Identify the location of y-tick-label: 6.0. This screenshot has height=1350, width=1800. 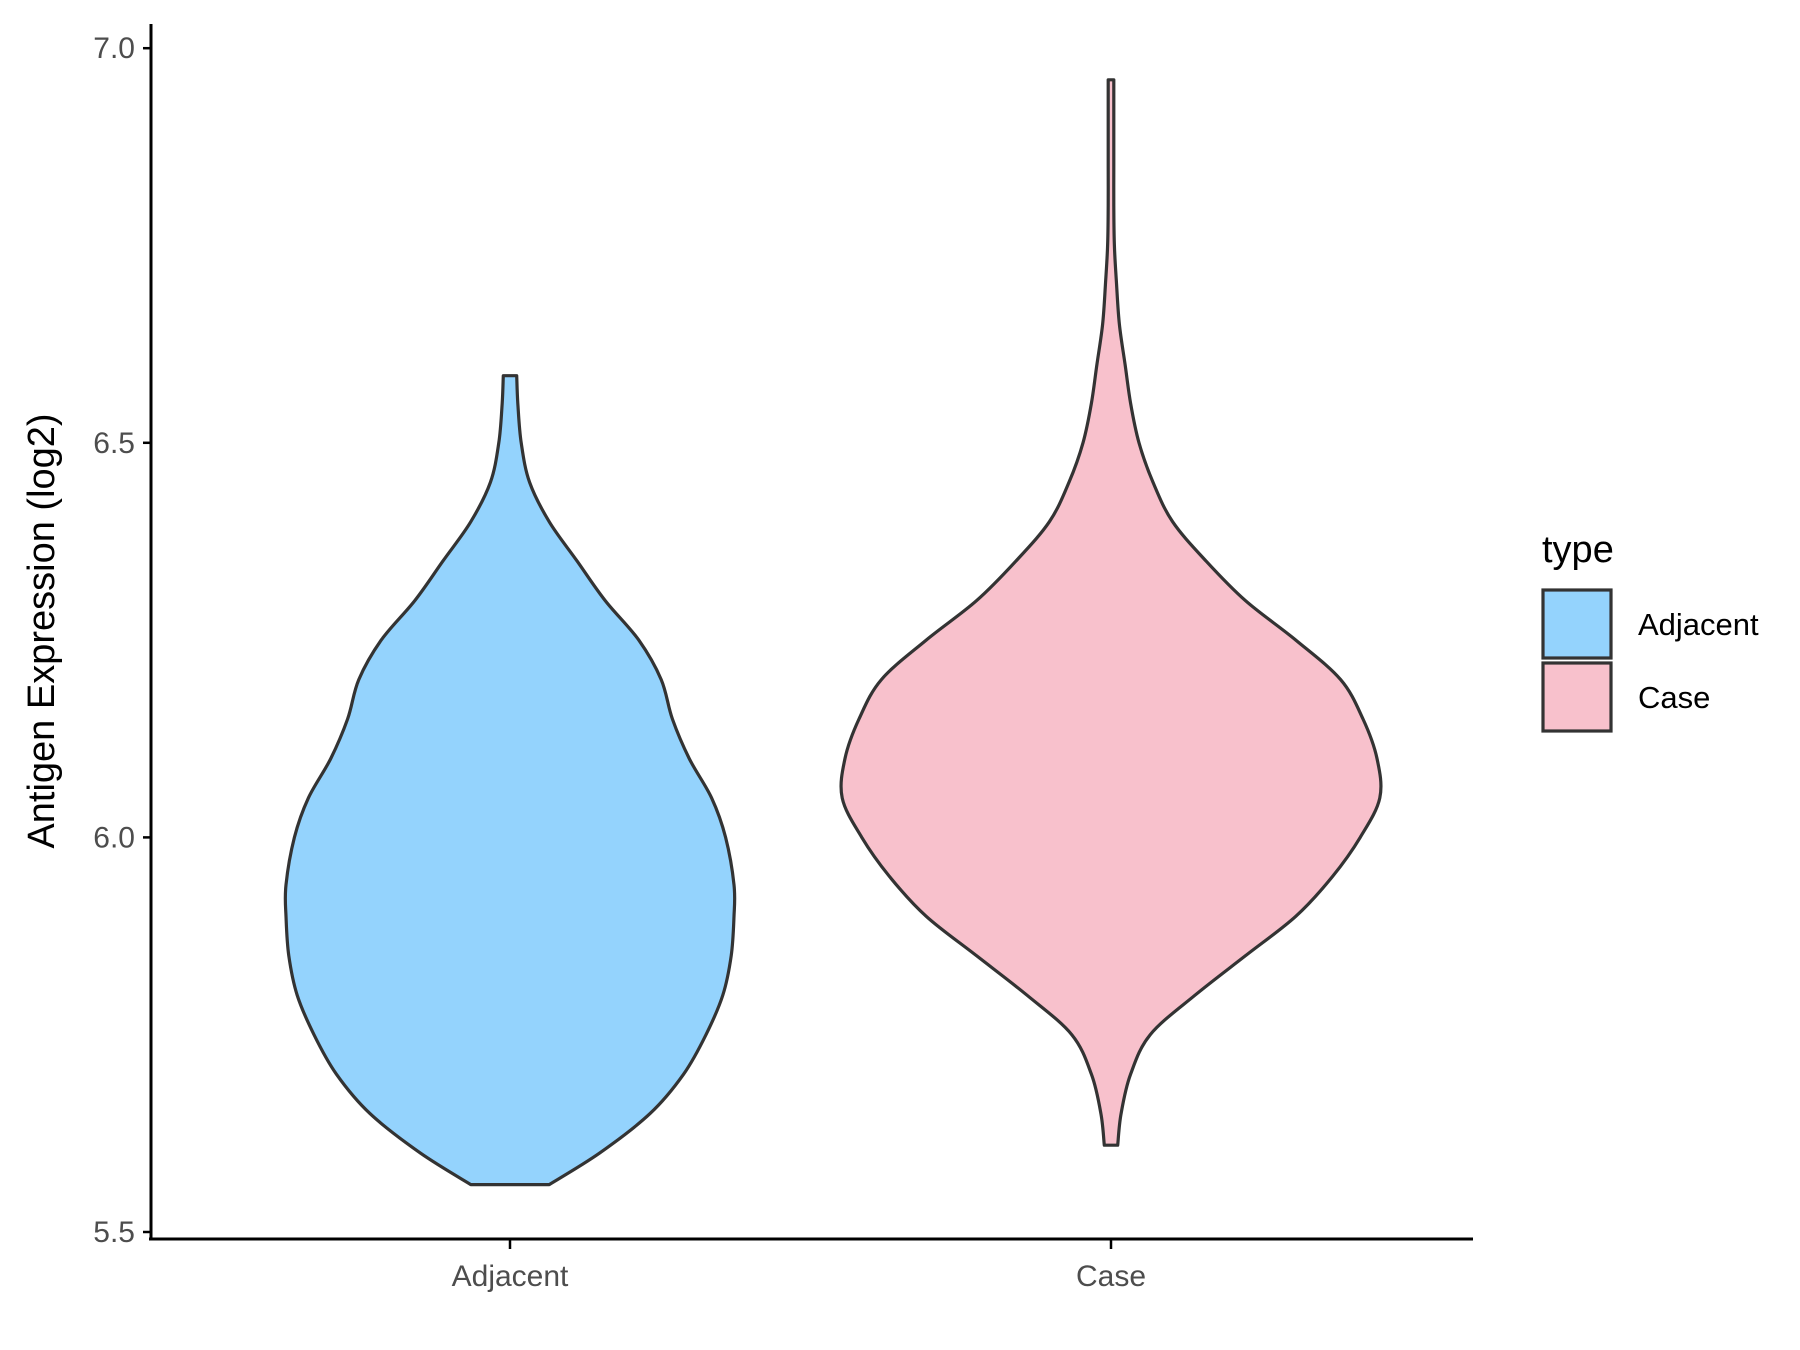
(114, 837).